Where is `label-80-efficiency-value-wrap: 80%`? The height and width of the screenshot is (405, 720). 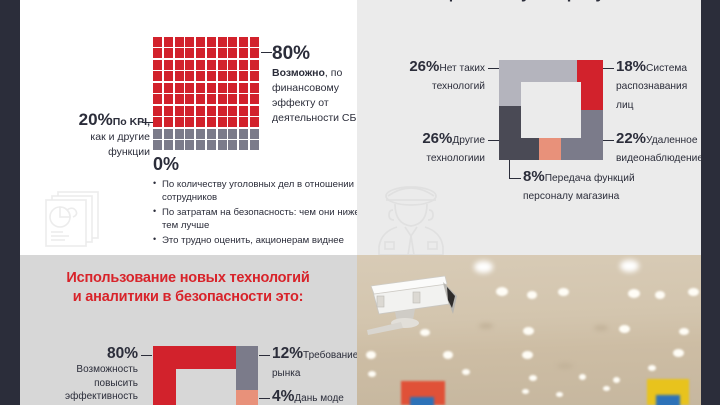
label-80-efficiency-value-wrap: 80% is located at coordinates (89, 354).